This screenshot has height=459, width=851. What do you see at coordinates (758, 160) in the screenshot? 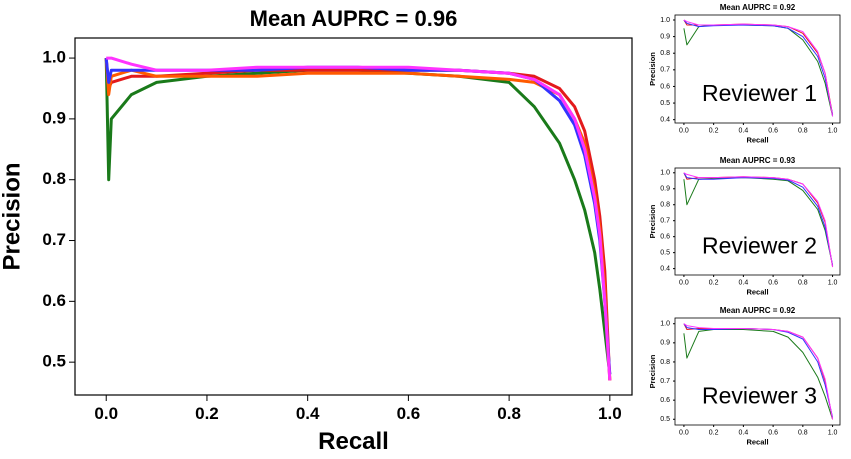
I see `chart-title: Mean AUPRC = 0.93` at bounding box center [758, 160].